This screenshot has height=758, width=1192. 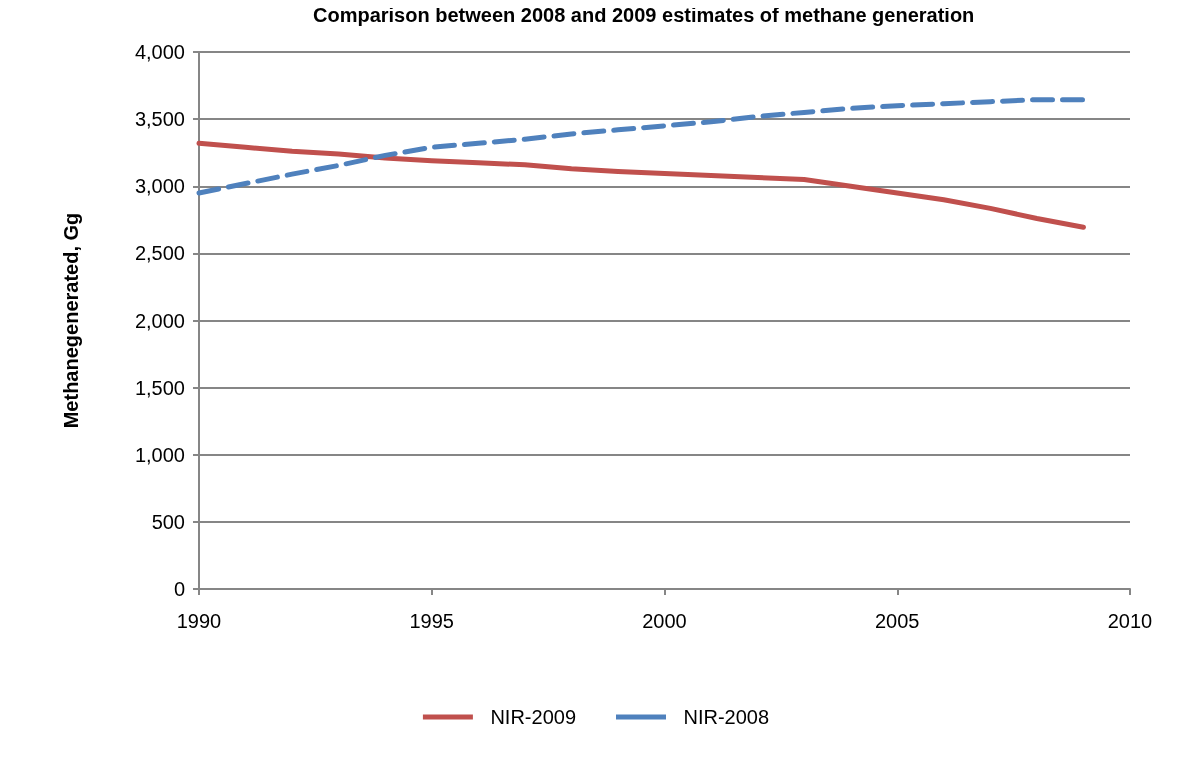 I want to click on chart-title: Comparison between 2008 and 2009 estimates of methane generation, so click(x=644, y=15).